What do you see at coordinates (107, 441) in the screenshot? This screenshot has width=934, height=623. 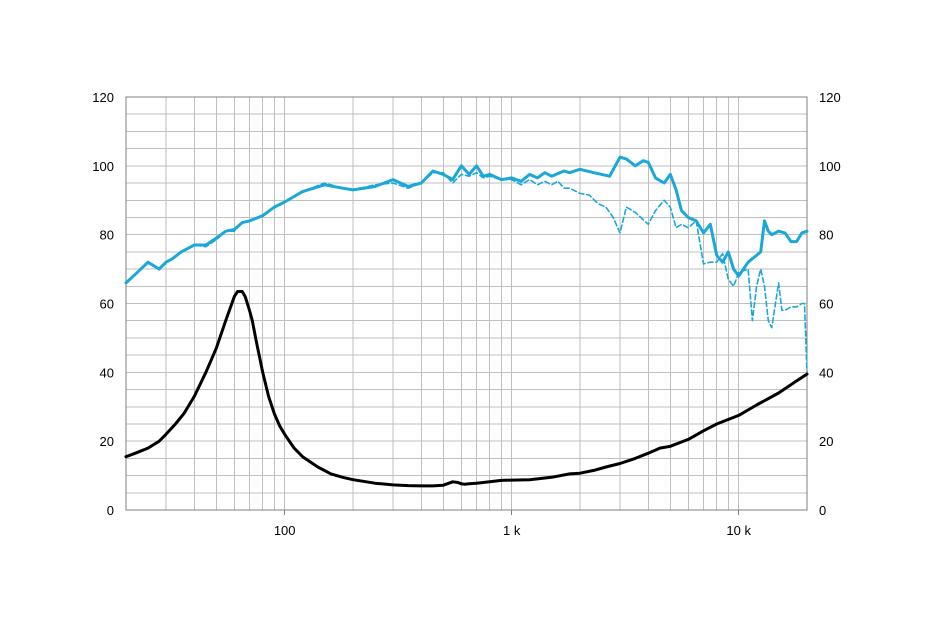 I see `y-tick-label-left: 20` at bounding box center [107, 441].